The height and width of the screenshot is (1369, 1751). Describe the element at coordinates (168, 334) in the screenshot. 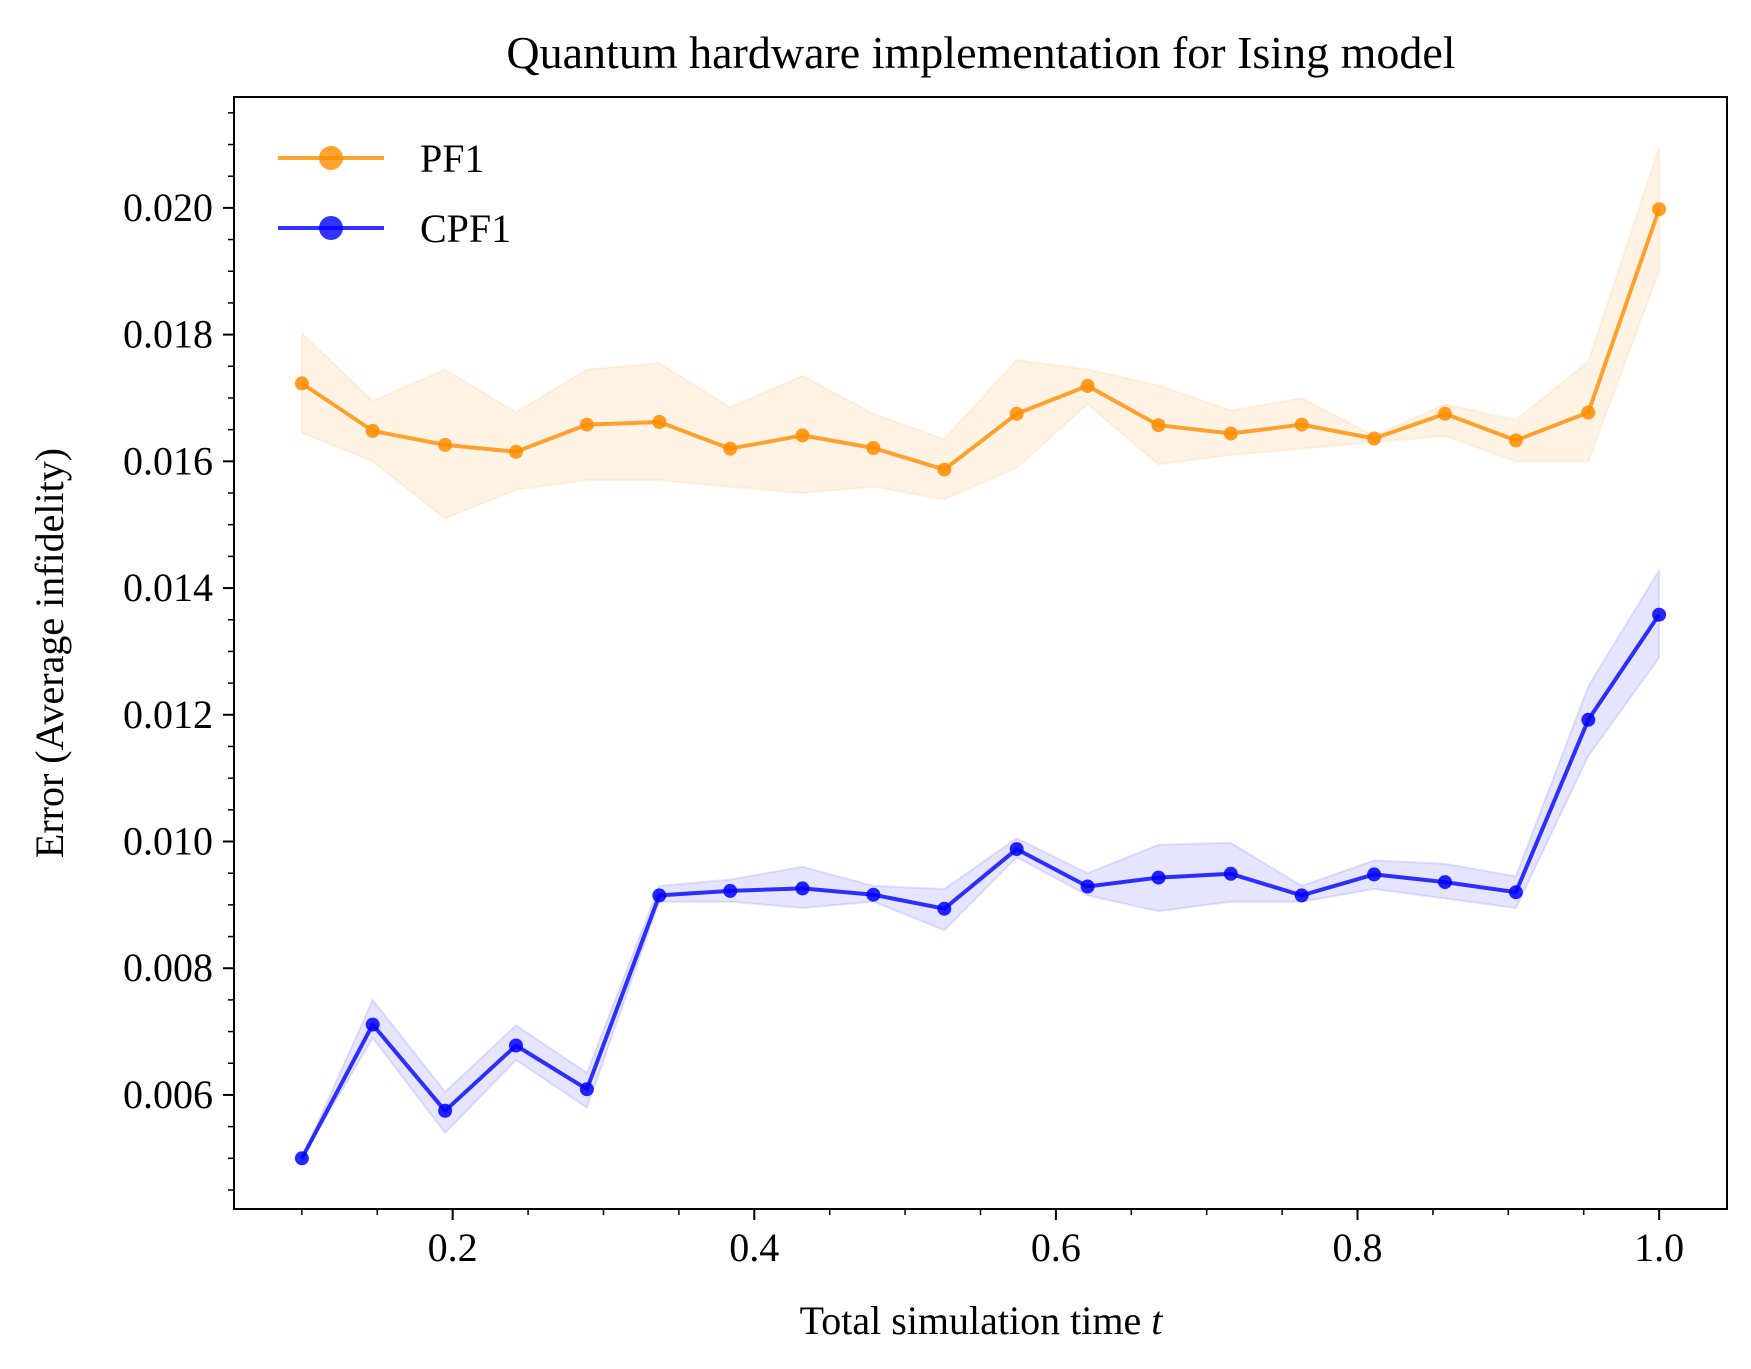

I see `y-tick-label: 0.018` at that location.